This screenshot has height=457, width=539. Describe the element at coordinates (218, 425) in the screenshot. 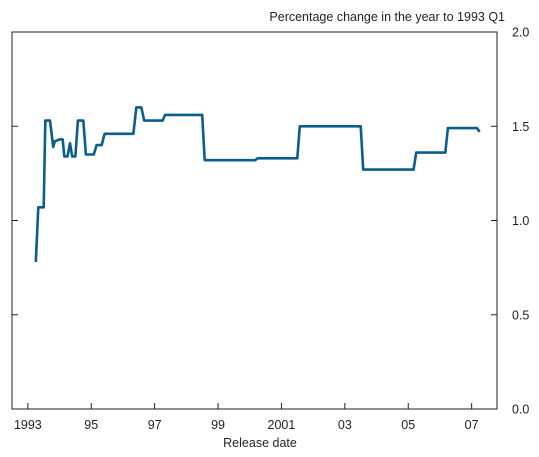

I see `x-tick-label: 99` at that location.